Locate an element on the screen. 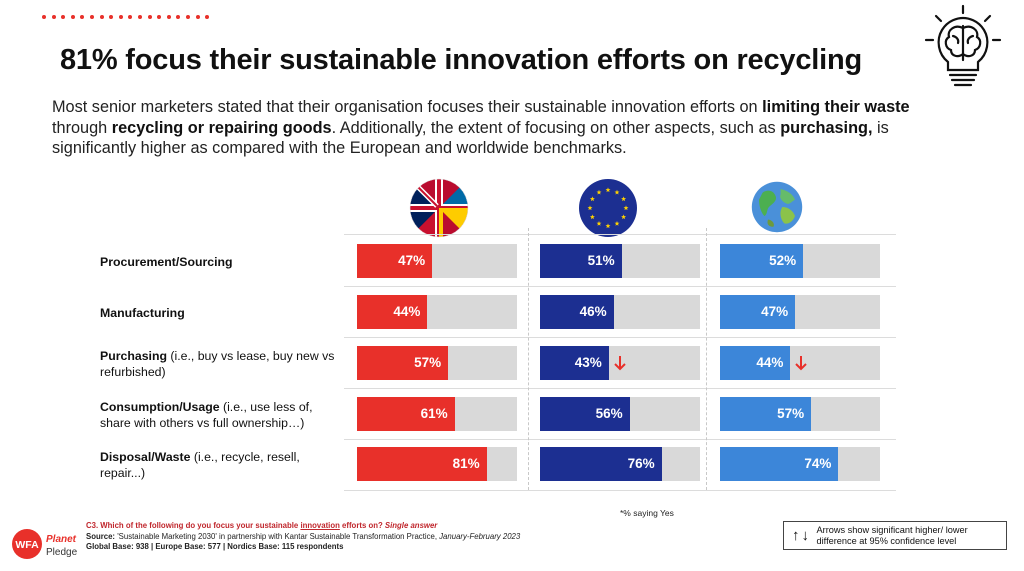 The height and width of the screenshot is (571, 1024). bar-global: 44% is located at coordinates (755, 363).